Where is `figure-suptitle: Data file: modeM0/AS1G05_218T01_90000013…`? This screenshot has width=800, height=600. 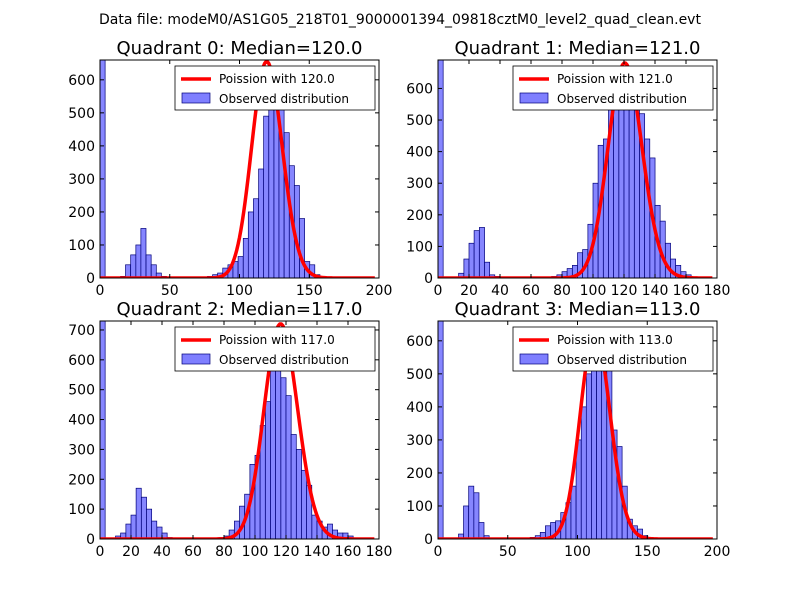 figure-suptitle: Data file: modeM0/AS1G05_218T01_90000013… is located at coordinates (400, 20).